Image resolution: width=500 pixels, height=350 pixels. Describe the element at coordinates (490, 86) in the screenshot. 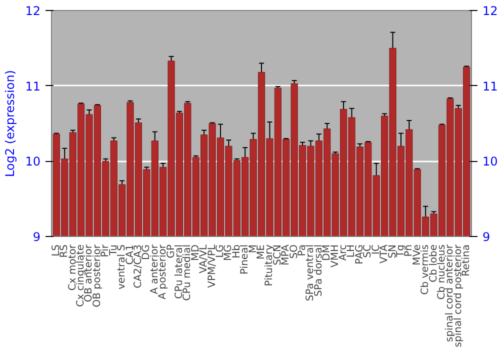

I see `y2-tick-label: 11` at that location.